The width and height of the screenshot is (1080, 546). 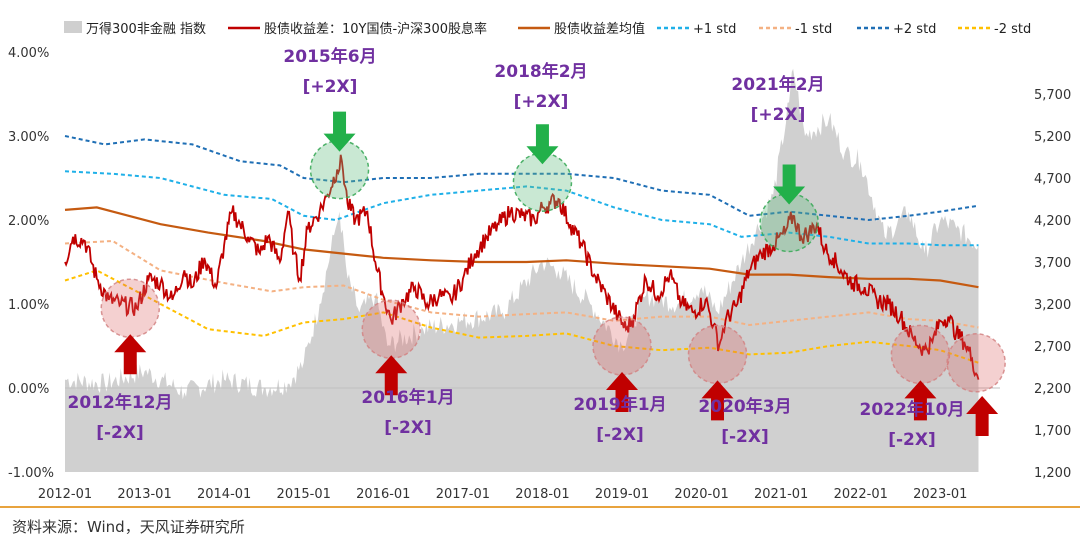 What do you see at coordinates (540, 71) in the screenshot?
I see `callout-date-label: 2018年2月` at bounding box center [540, 71].